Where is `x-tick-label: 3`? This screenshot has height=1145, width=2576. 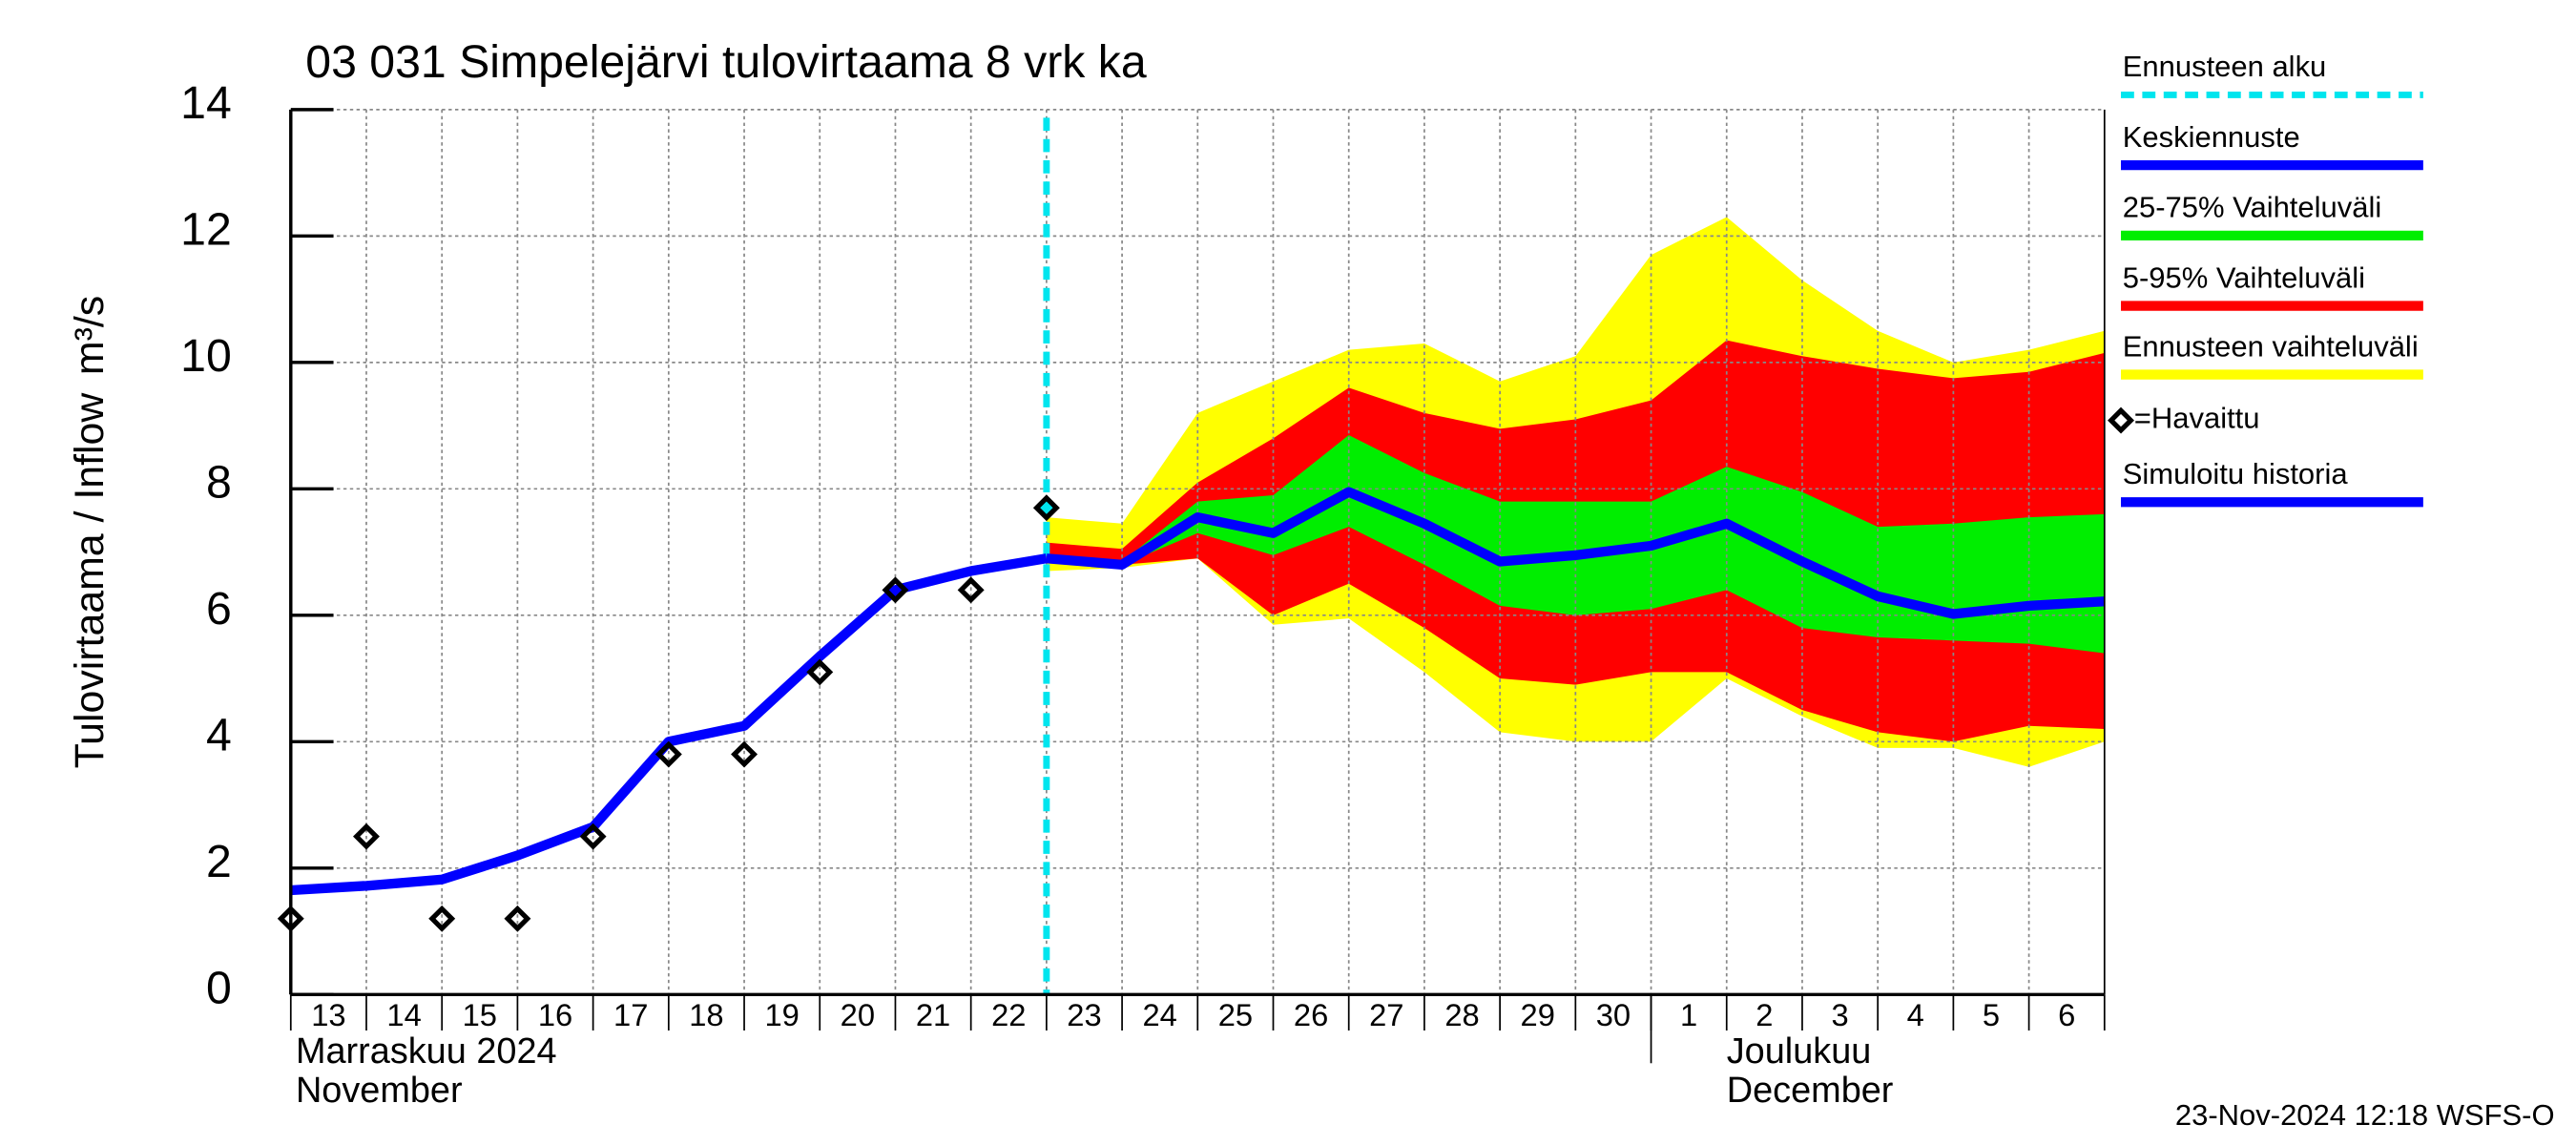
x-tick-label: 3 is located at coordinates (1839, 1014).